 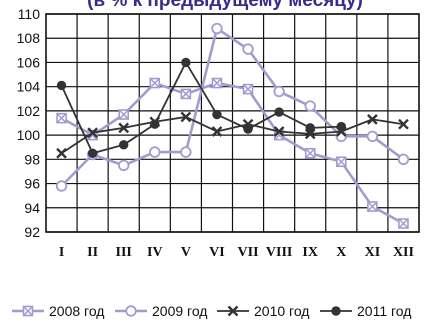 I want to click on y-tick-label-6: 104, so click(x=29, y=87).